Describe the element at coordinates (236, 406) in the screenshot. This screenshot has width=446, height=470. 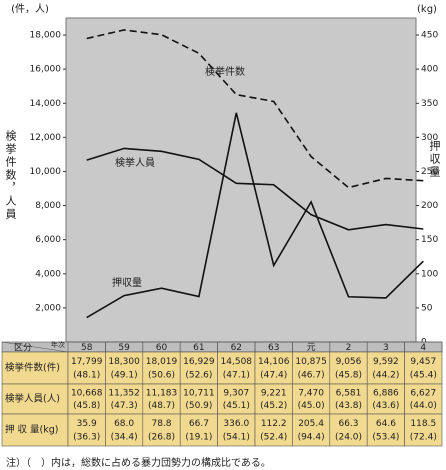
I see `cell-share: (45.1)` at that location.